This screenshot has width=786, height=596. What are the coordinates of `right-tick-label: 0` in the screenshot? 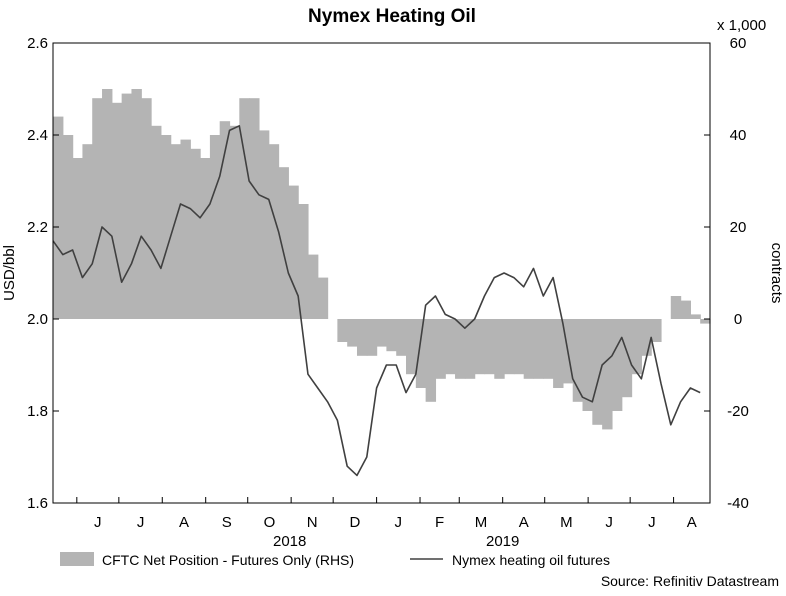 It's located at (738, 319).